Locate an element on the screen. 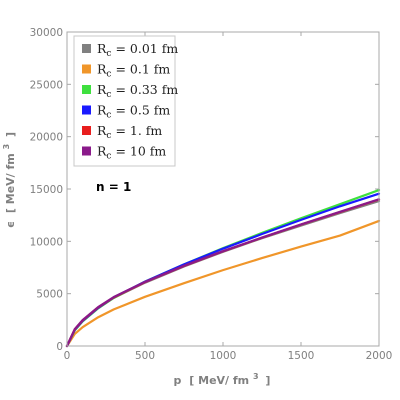 This screenshot has width=400, height=400. legend-label-sub-3: c is located at coordinates (108, 116).